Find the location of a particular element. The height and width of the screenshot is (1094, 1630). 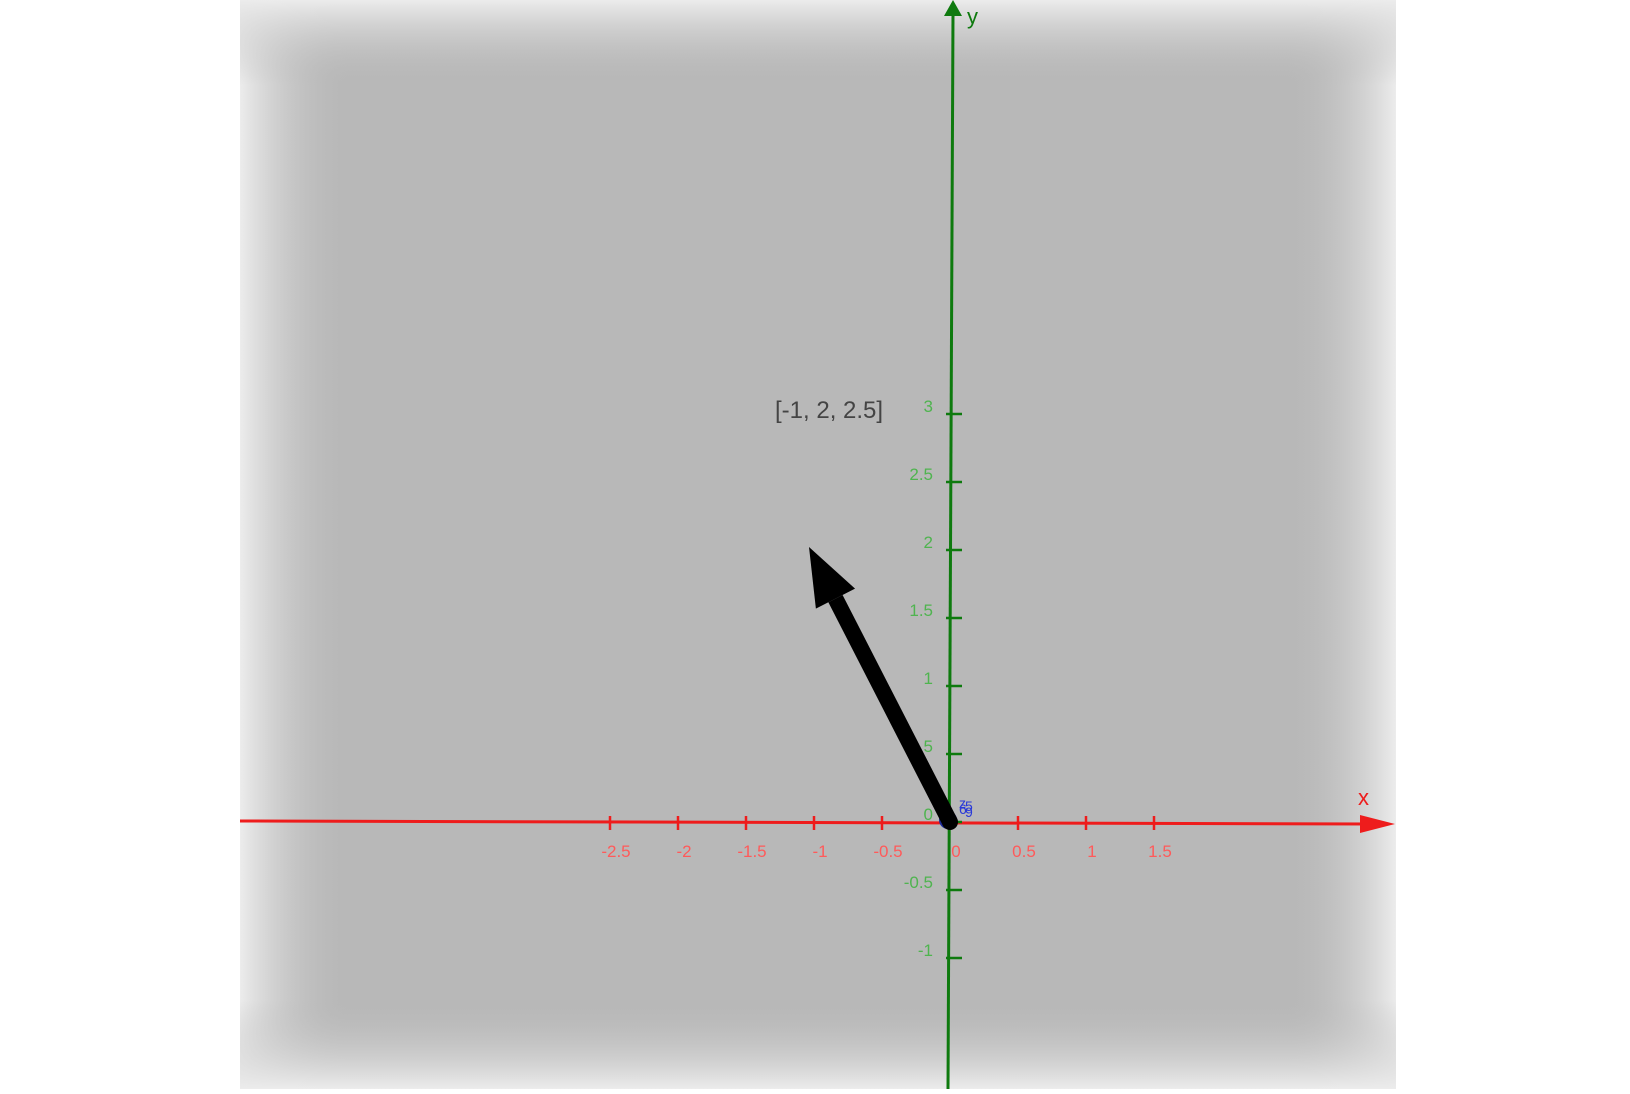

y-tick-label: 1.5 is located at coordinates (921, 610).